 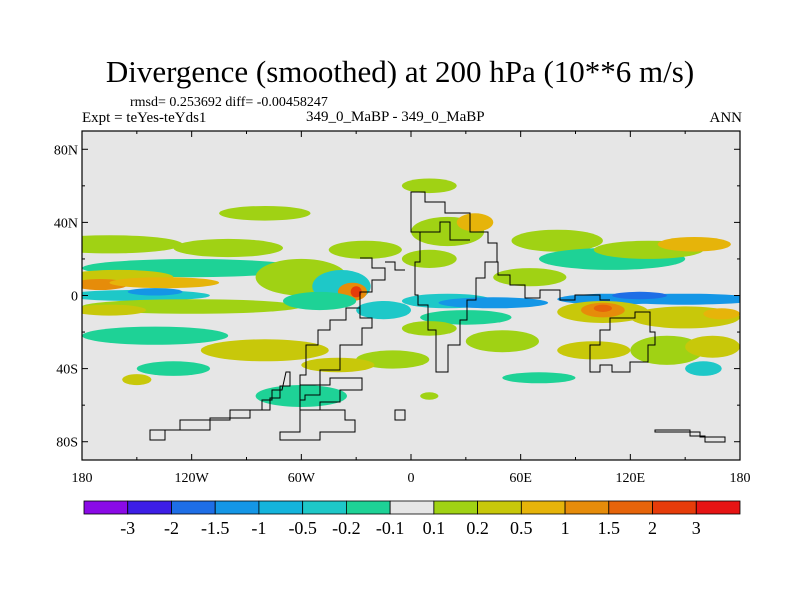 I want to click on y-tick-label-1: 40N, so click(x=66, y=223).